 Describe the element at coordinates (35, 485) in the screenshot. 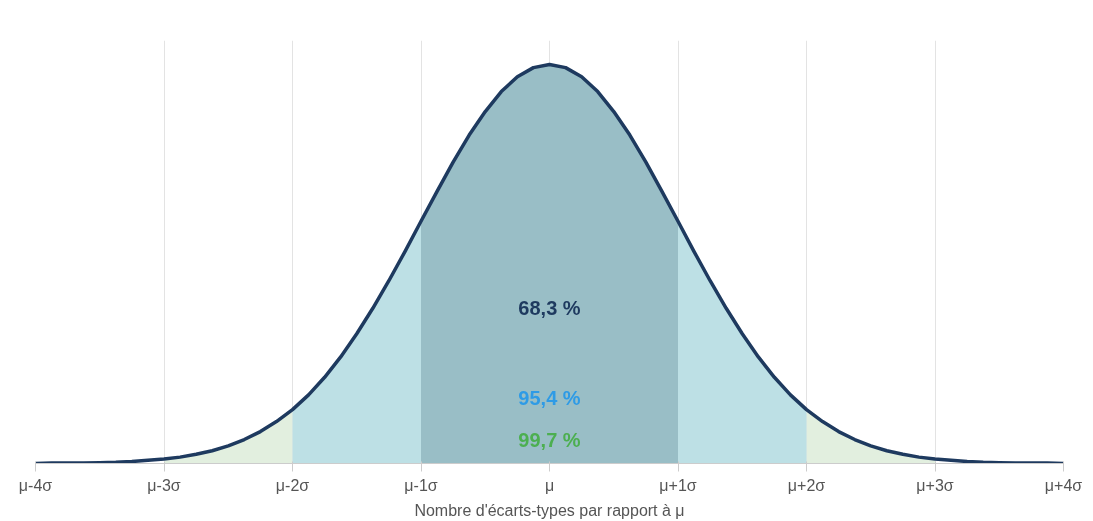

I see `x-tick-label: μ-4σ` at that location.